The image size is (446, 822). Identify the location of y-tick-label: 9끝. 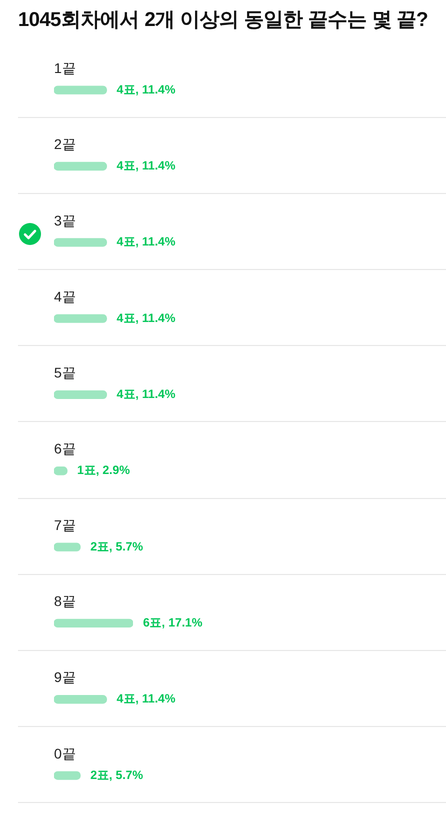
(65, 677).